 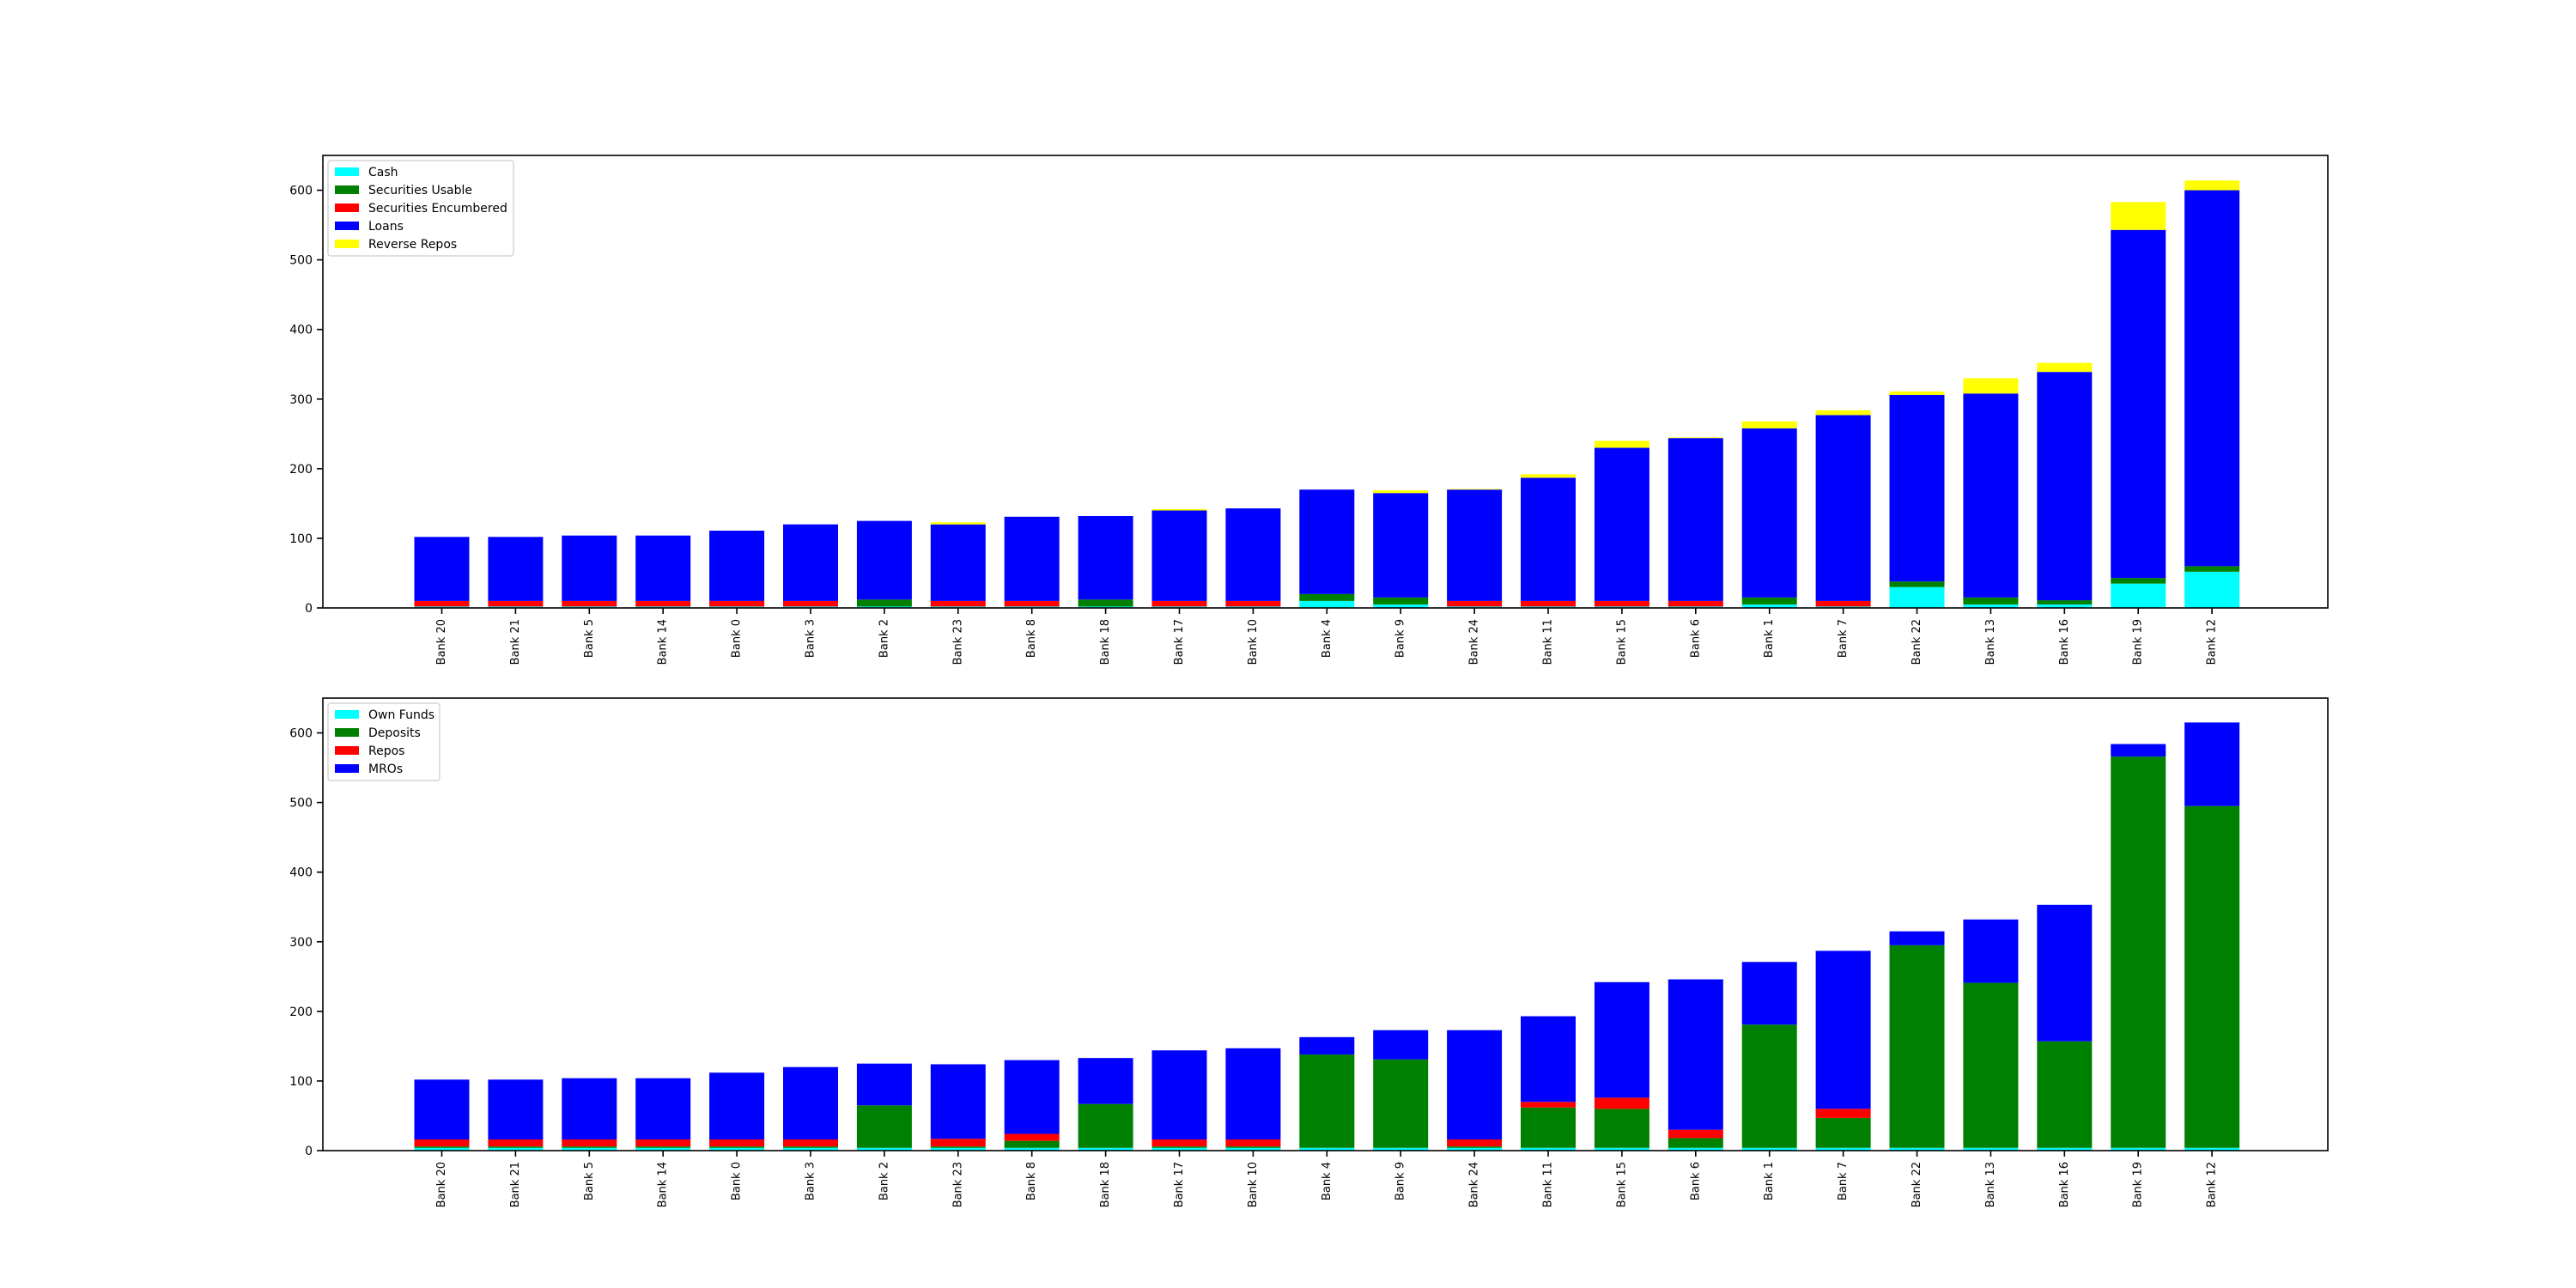 What do you see at coordinates (1180, 642) in the screenshot?
I see `x-tick-label: Bank 17` at bounding box center [1180, 642].